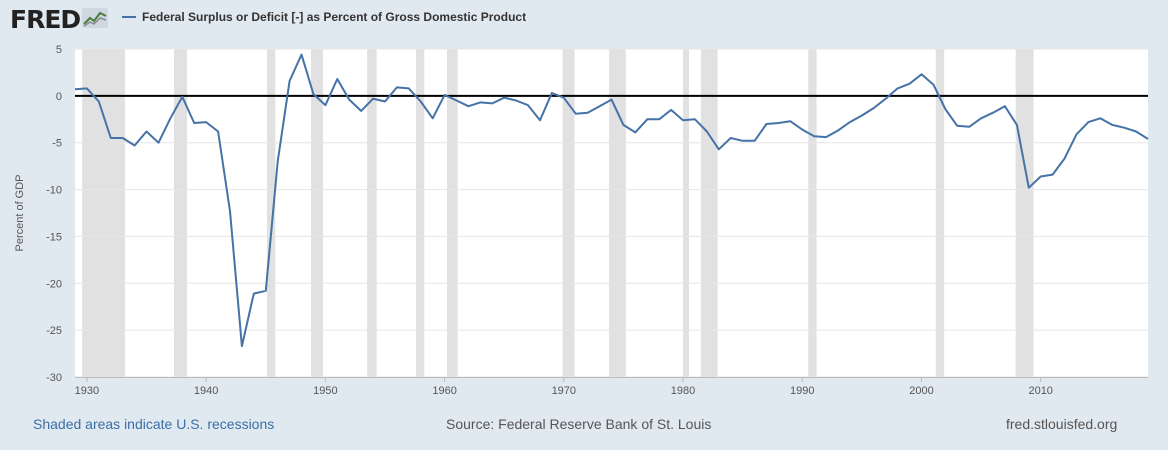 The width and height of the screenshot is (1168, 450). Describe the element at coordinates (206, 391) in the screenshot. I see `x-tick-label: 1940` at that location.